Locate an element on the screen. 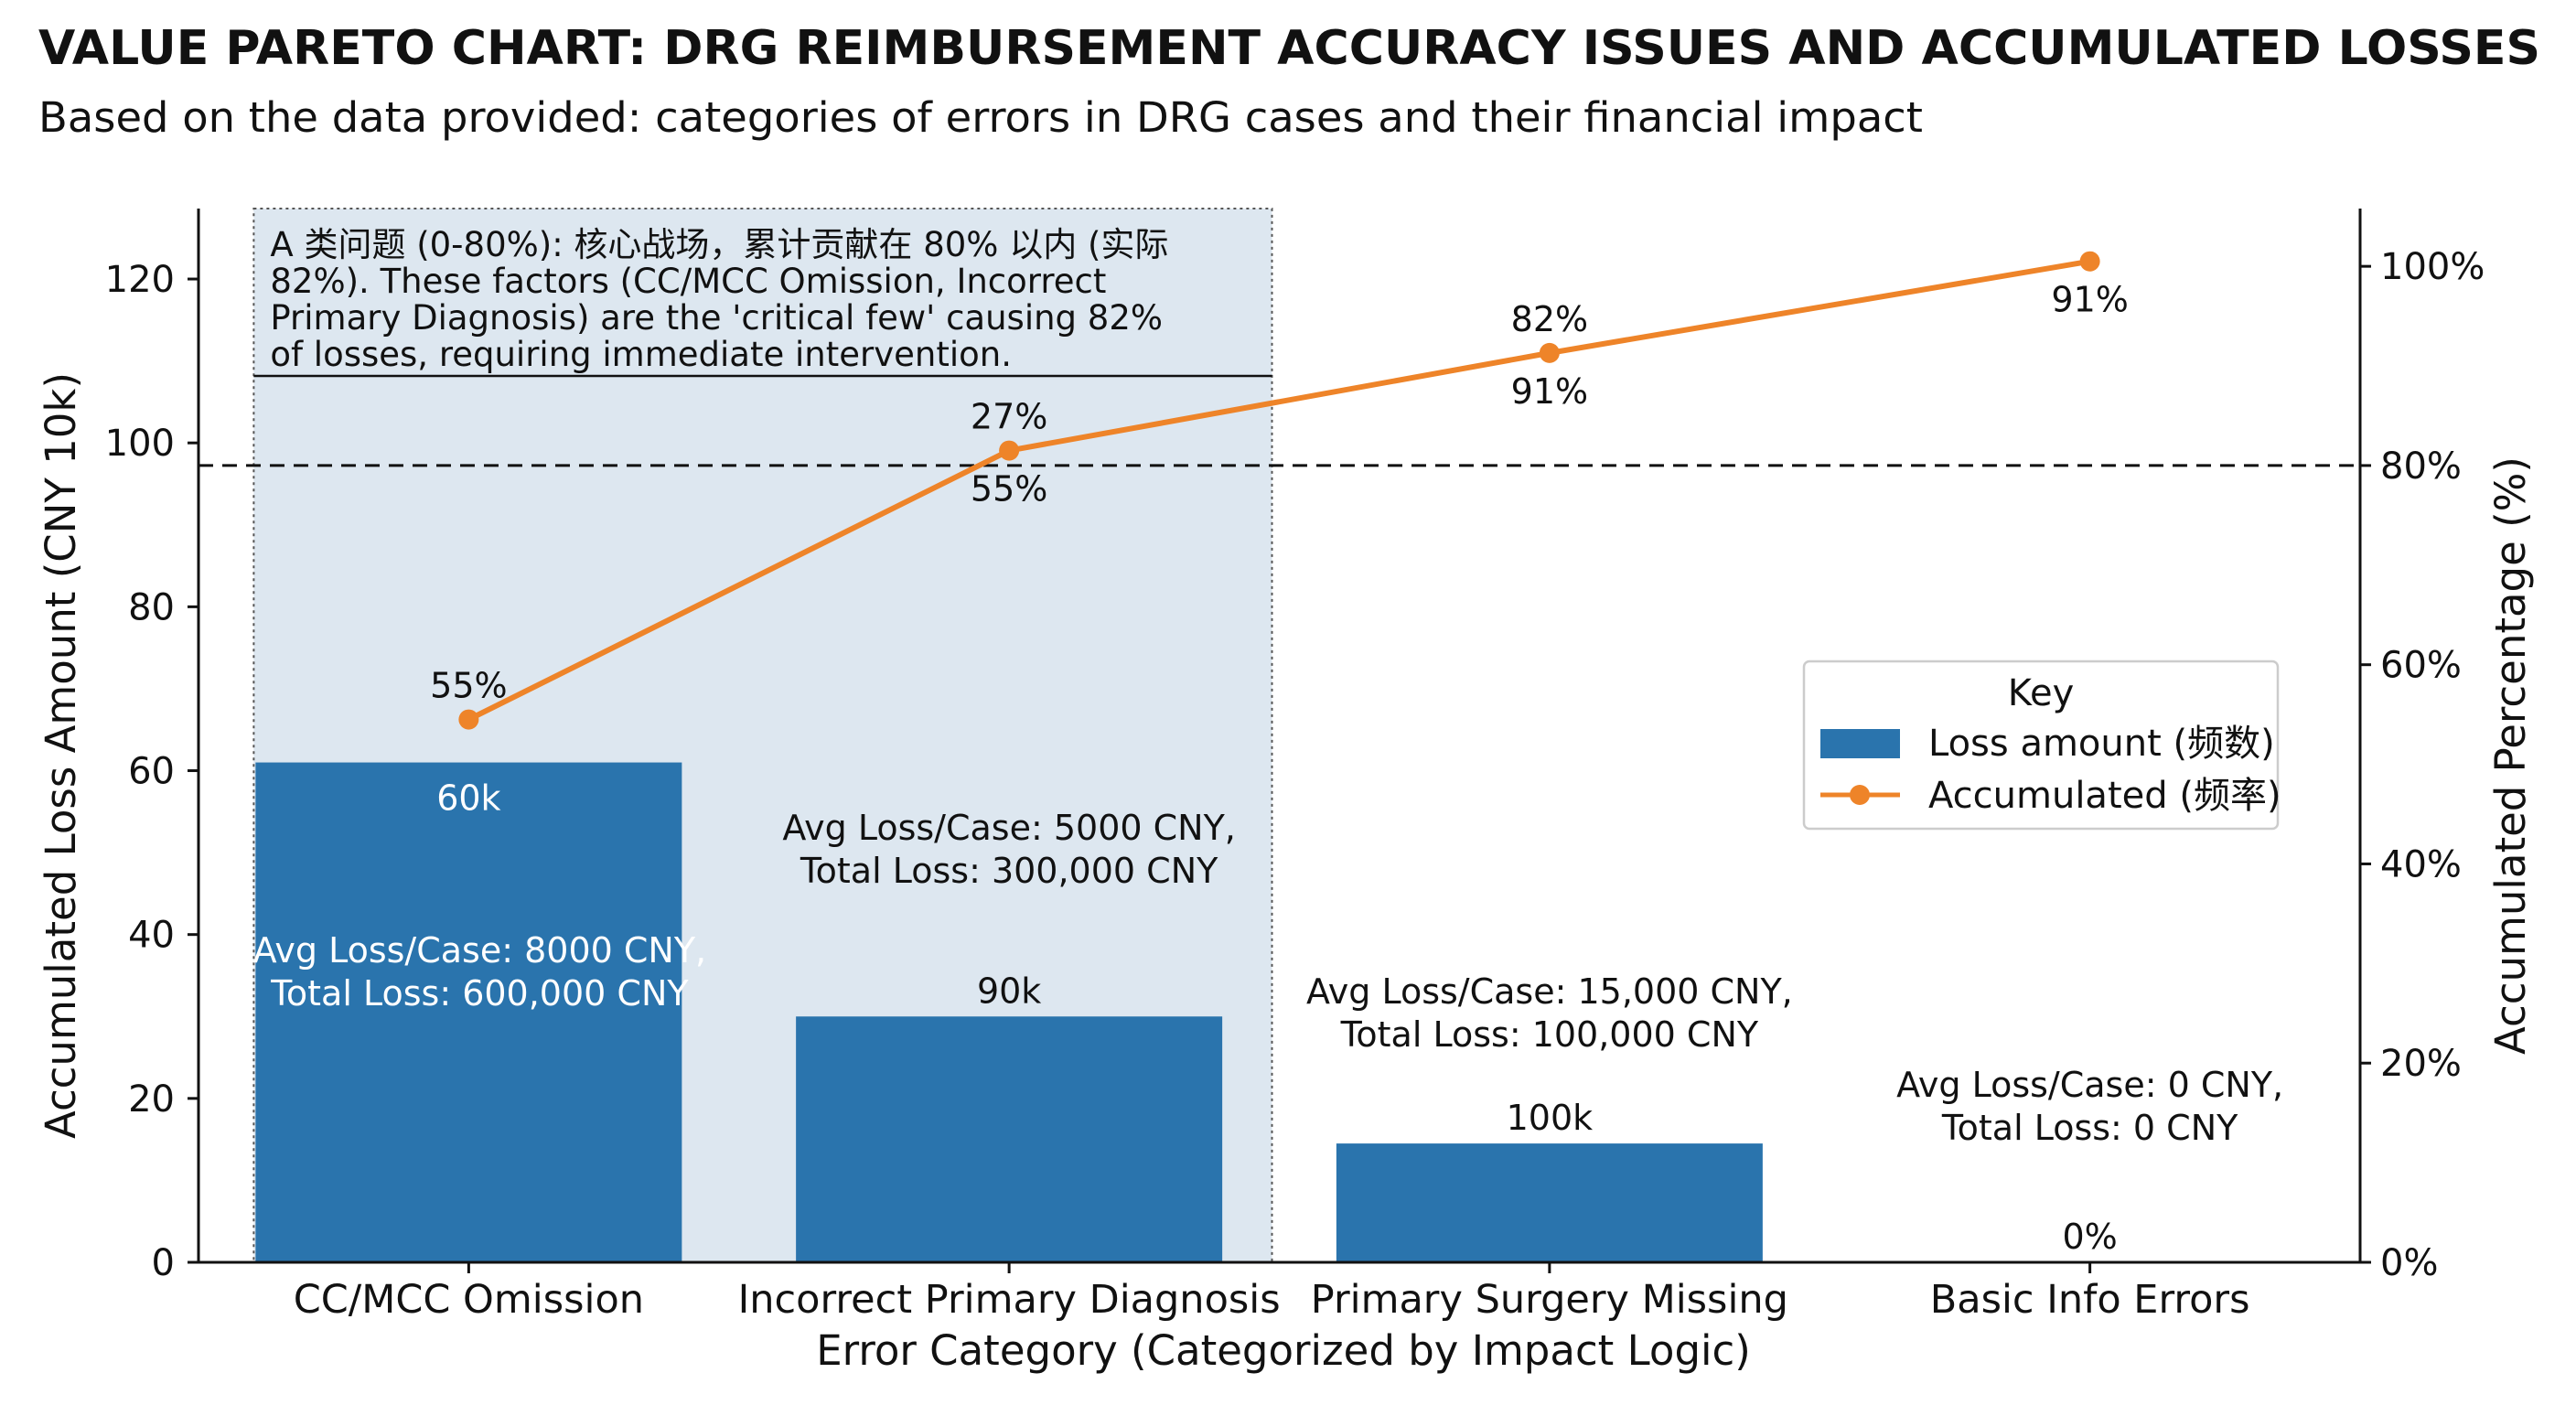 This screenshot has width=2576, height=1405. x-tick-label: Primary Surgery Missing is located at coordinates (1549, 1300).